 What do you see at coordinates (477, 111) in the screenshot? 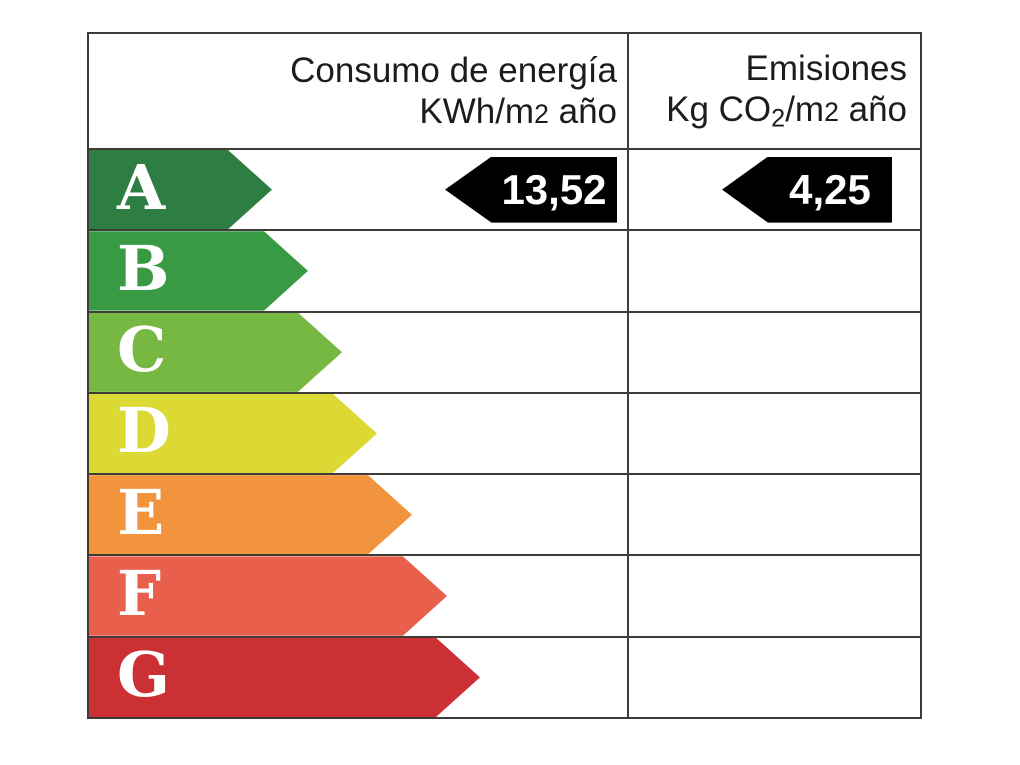
I see `energy-unit-text: KWh/m` at bounding box center [477, 111].